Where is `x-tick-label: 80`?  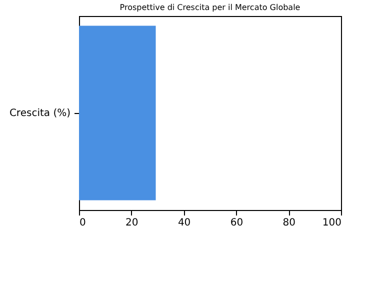
x-tick-label: 80 is located at coordinates (289, 223).